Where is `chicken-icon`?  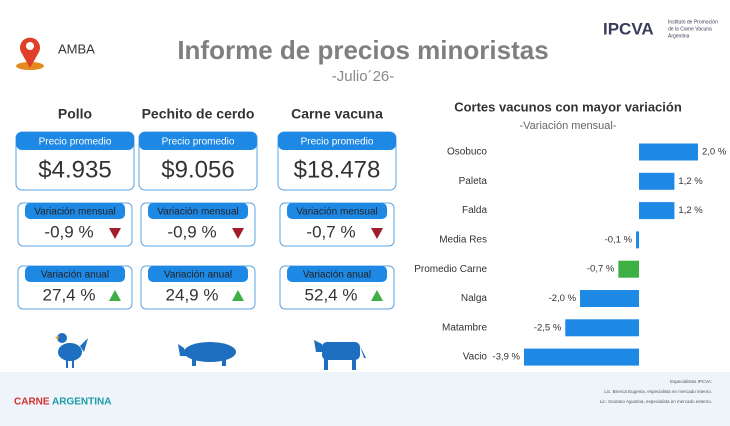
chicken-icon is located at coordinates (71, 350).